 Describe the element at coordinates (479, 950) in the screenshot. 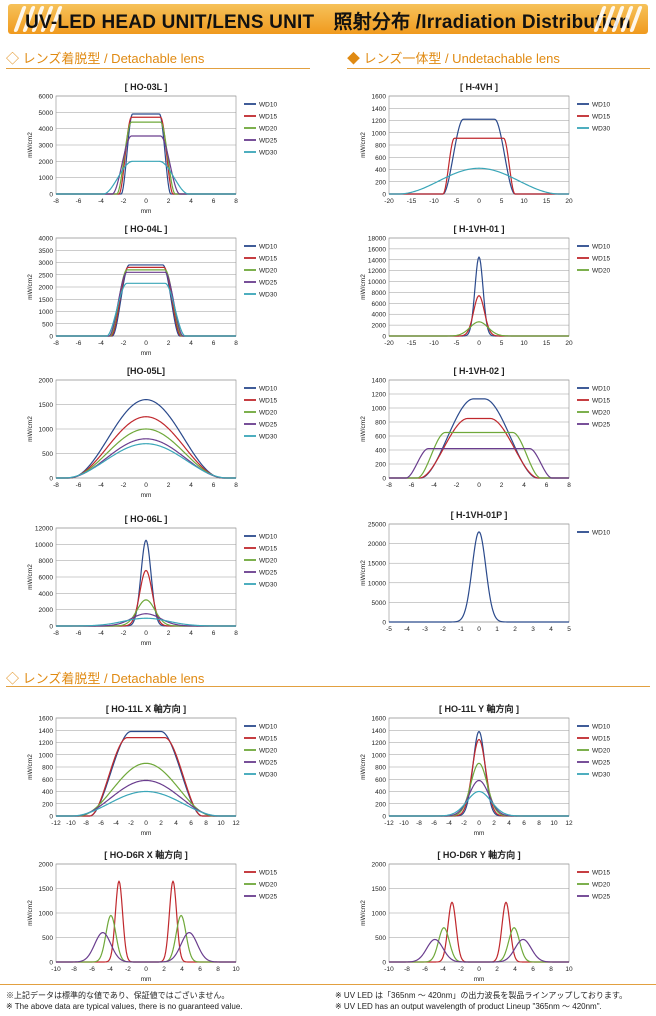

I see `series-line-wd25` at that location.